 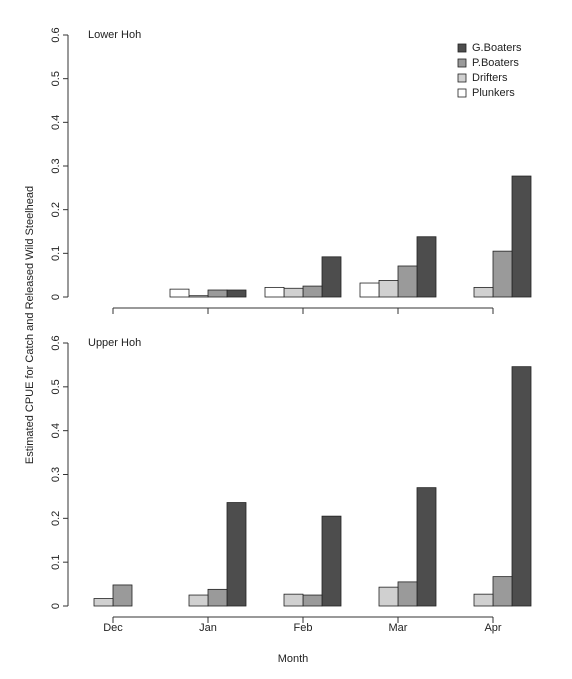 I want to click on legend-label: Plunkers, so click(x=493, y=93).